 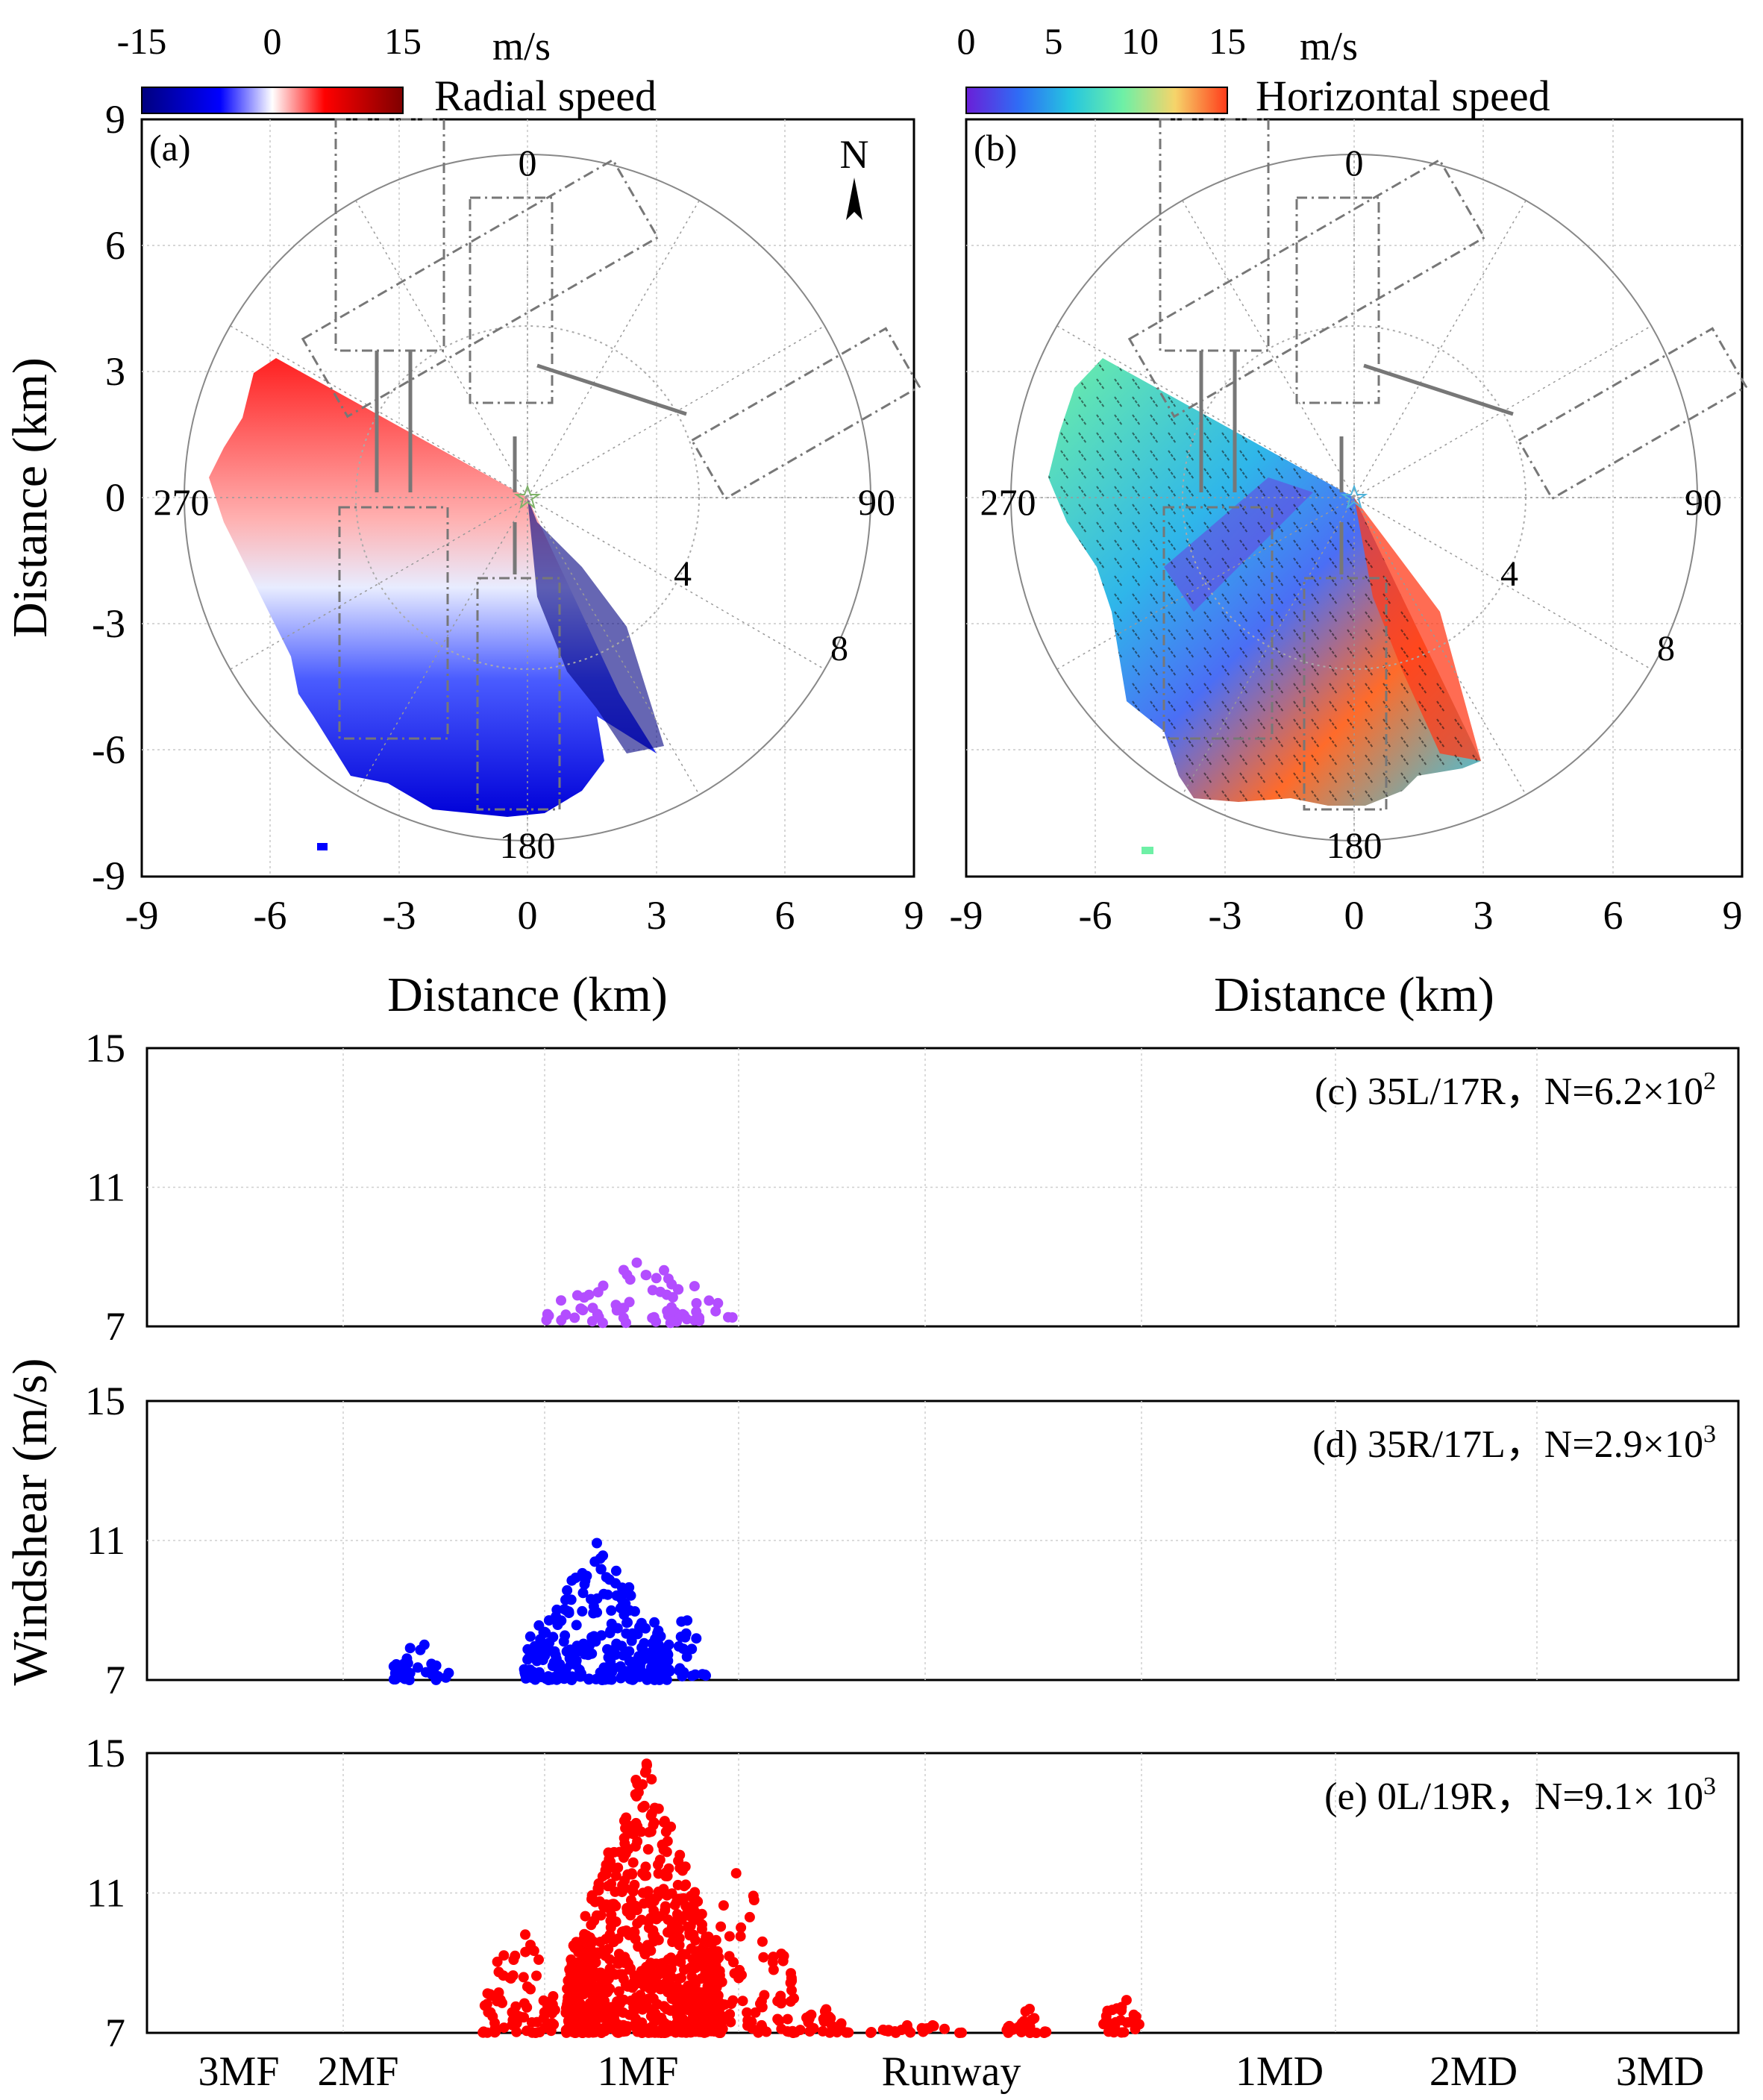 I want to click on range-label-a-4: 4, so click(x=683, y=574).